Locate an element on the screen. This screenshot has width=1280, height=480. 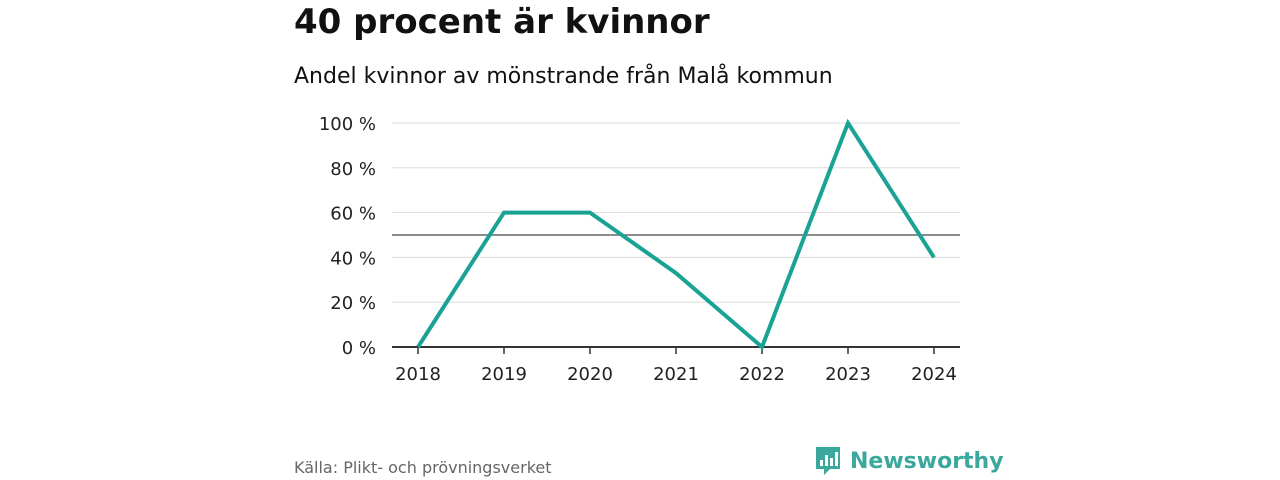
y-tick-label: 80 % is located at coordinates (353, 169).